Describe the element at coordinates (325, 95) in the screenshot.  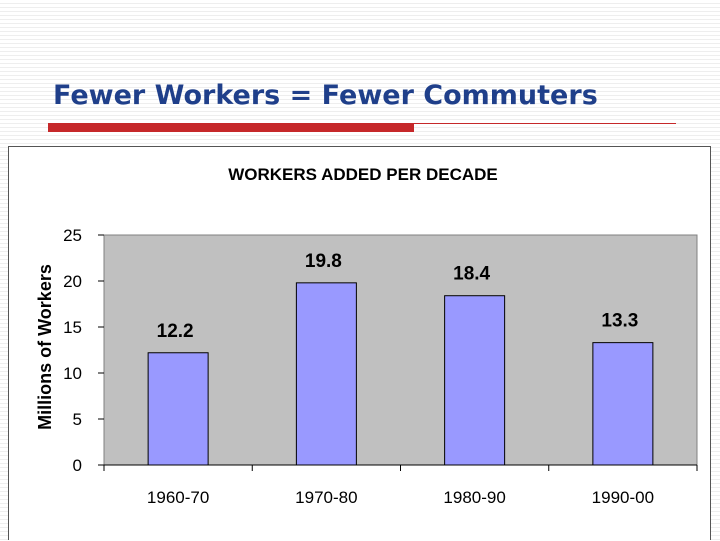
I see `slide-title: Fewer Workers = Fewer Commuters` at that location.